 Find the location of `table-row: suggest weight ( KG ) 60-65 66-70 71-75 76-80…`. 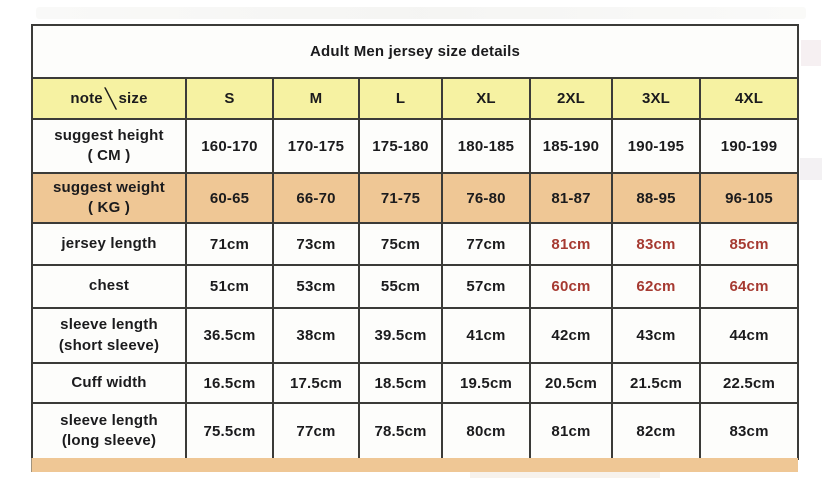

table-row: suggest weight ( KG ) 60-65 66-70 71-75 76-80… is located at coordinates (415, 198).